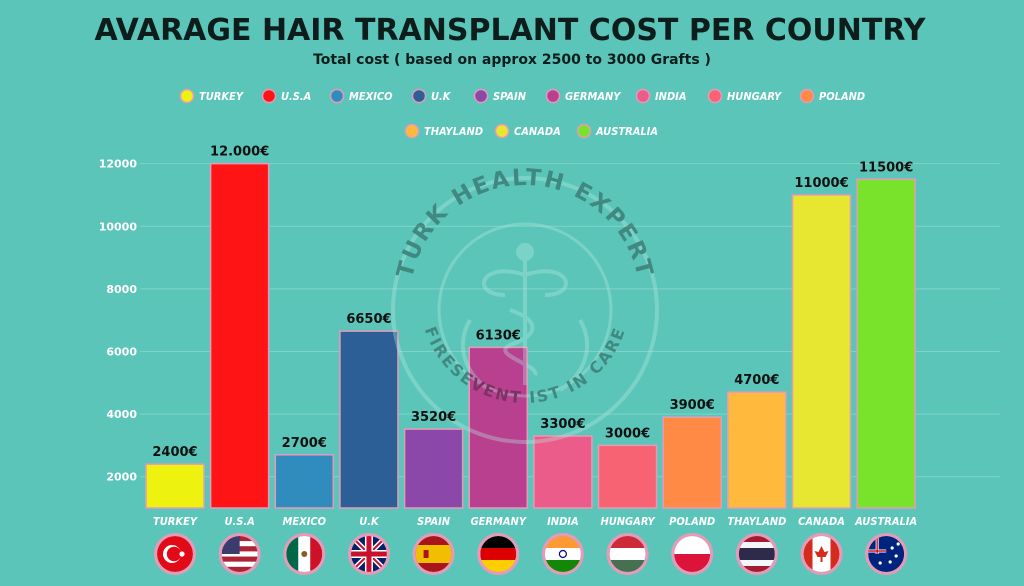 The width and height of the screenshot is (1024, 586). Describe the element at coordinates (821, 351) in the screenshot. I see `bar-canada` at that location.